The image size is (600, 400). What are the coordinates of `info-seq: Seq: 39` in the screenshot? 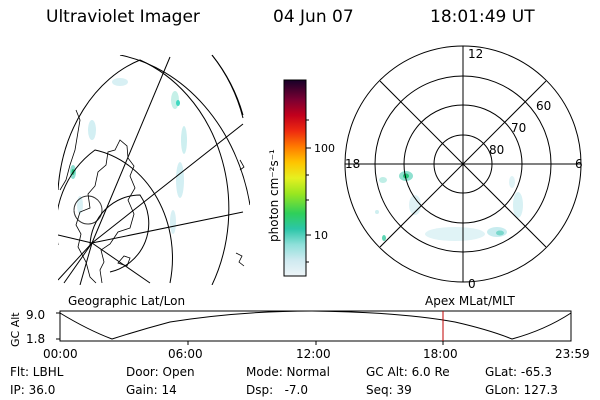 It's located at (389, 390).